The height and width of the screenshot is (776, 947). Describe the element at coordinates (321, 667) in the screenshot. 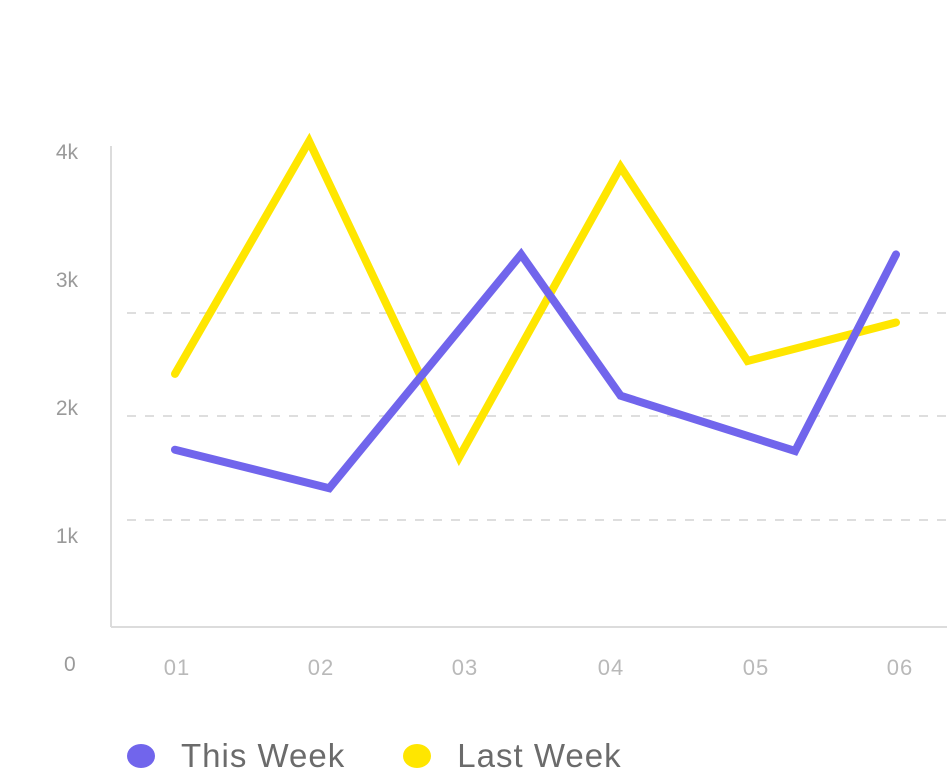

I see `x-tick-label-02: 02` at that location.